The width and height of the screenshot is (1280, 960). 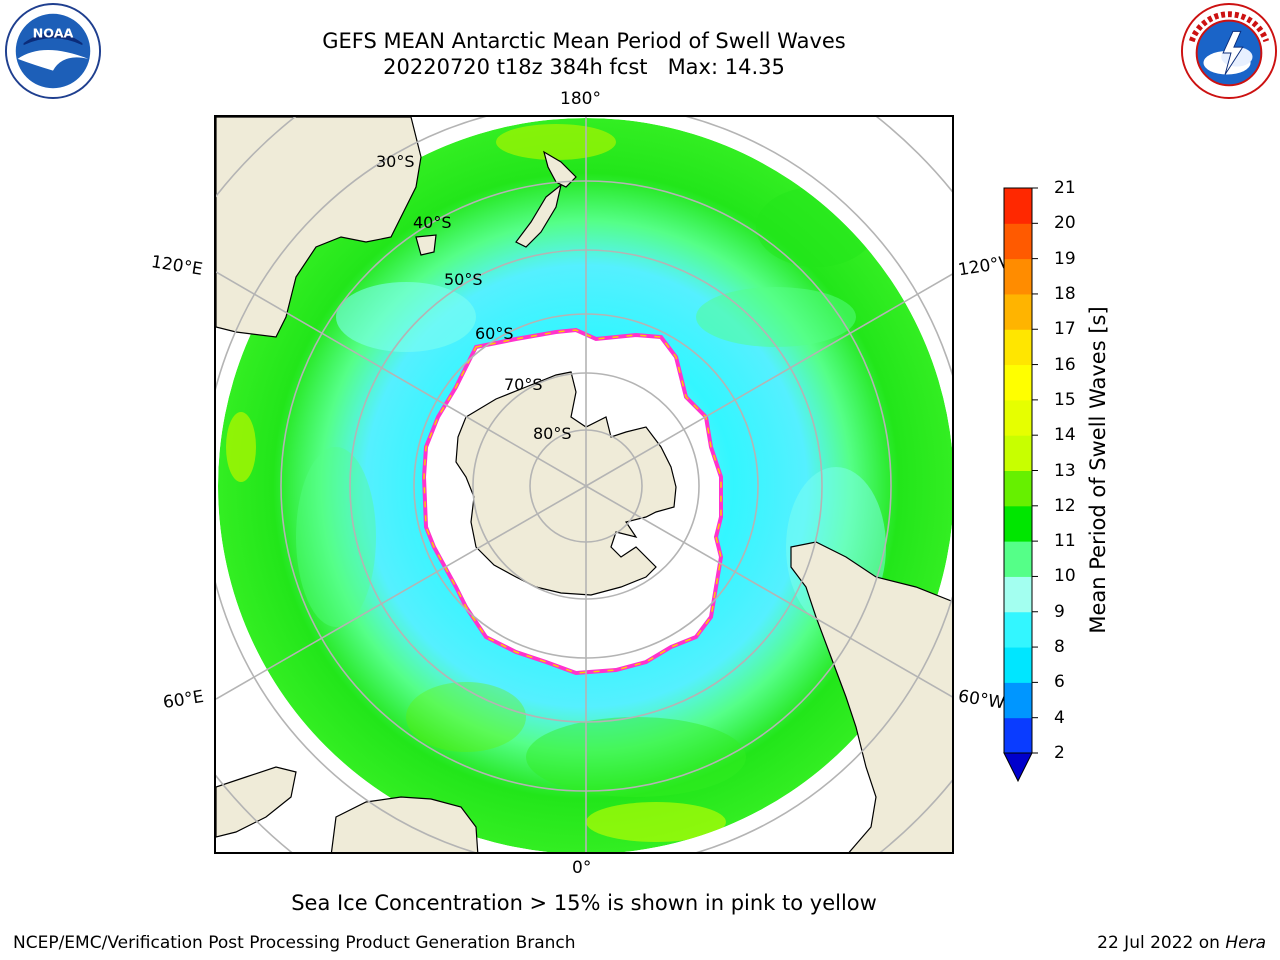 I want to click on colorbar-tick-label: 13, so click(x=1065, y=470).